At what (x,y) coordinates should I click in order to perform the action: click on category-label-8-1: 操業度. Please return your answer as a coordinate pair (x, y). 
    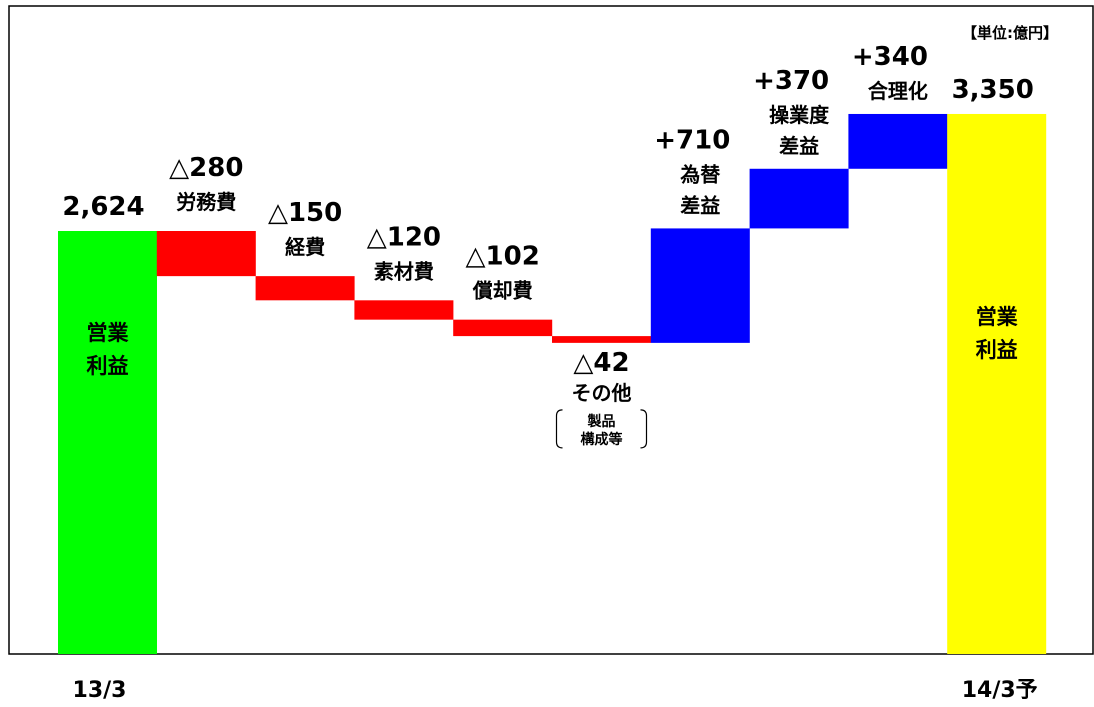
    Looking at the image, I should click on (799, 115).